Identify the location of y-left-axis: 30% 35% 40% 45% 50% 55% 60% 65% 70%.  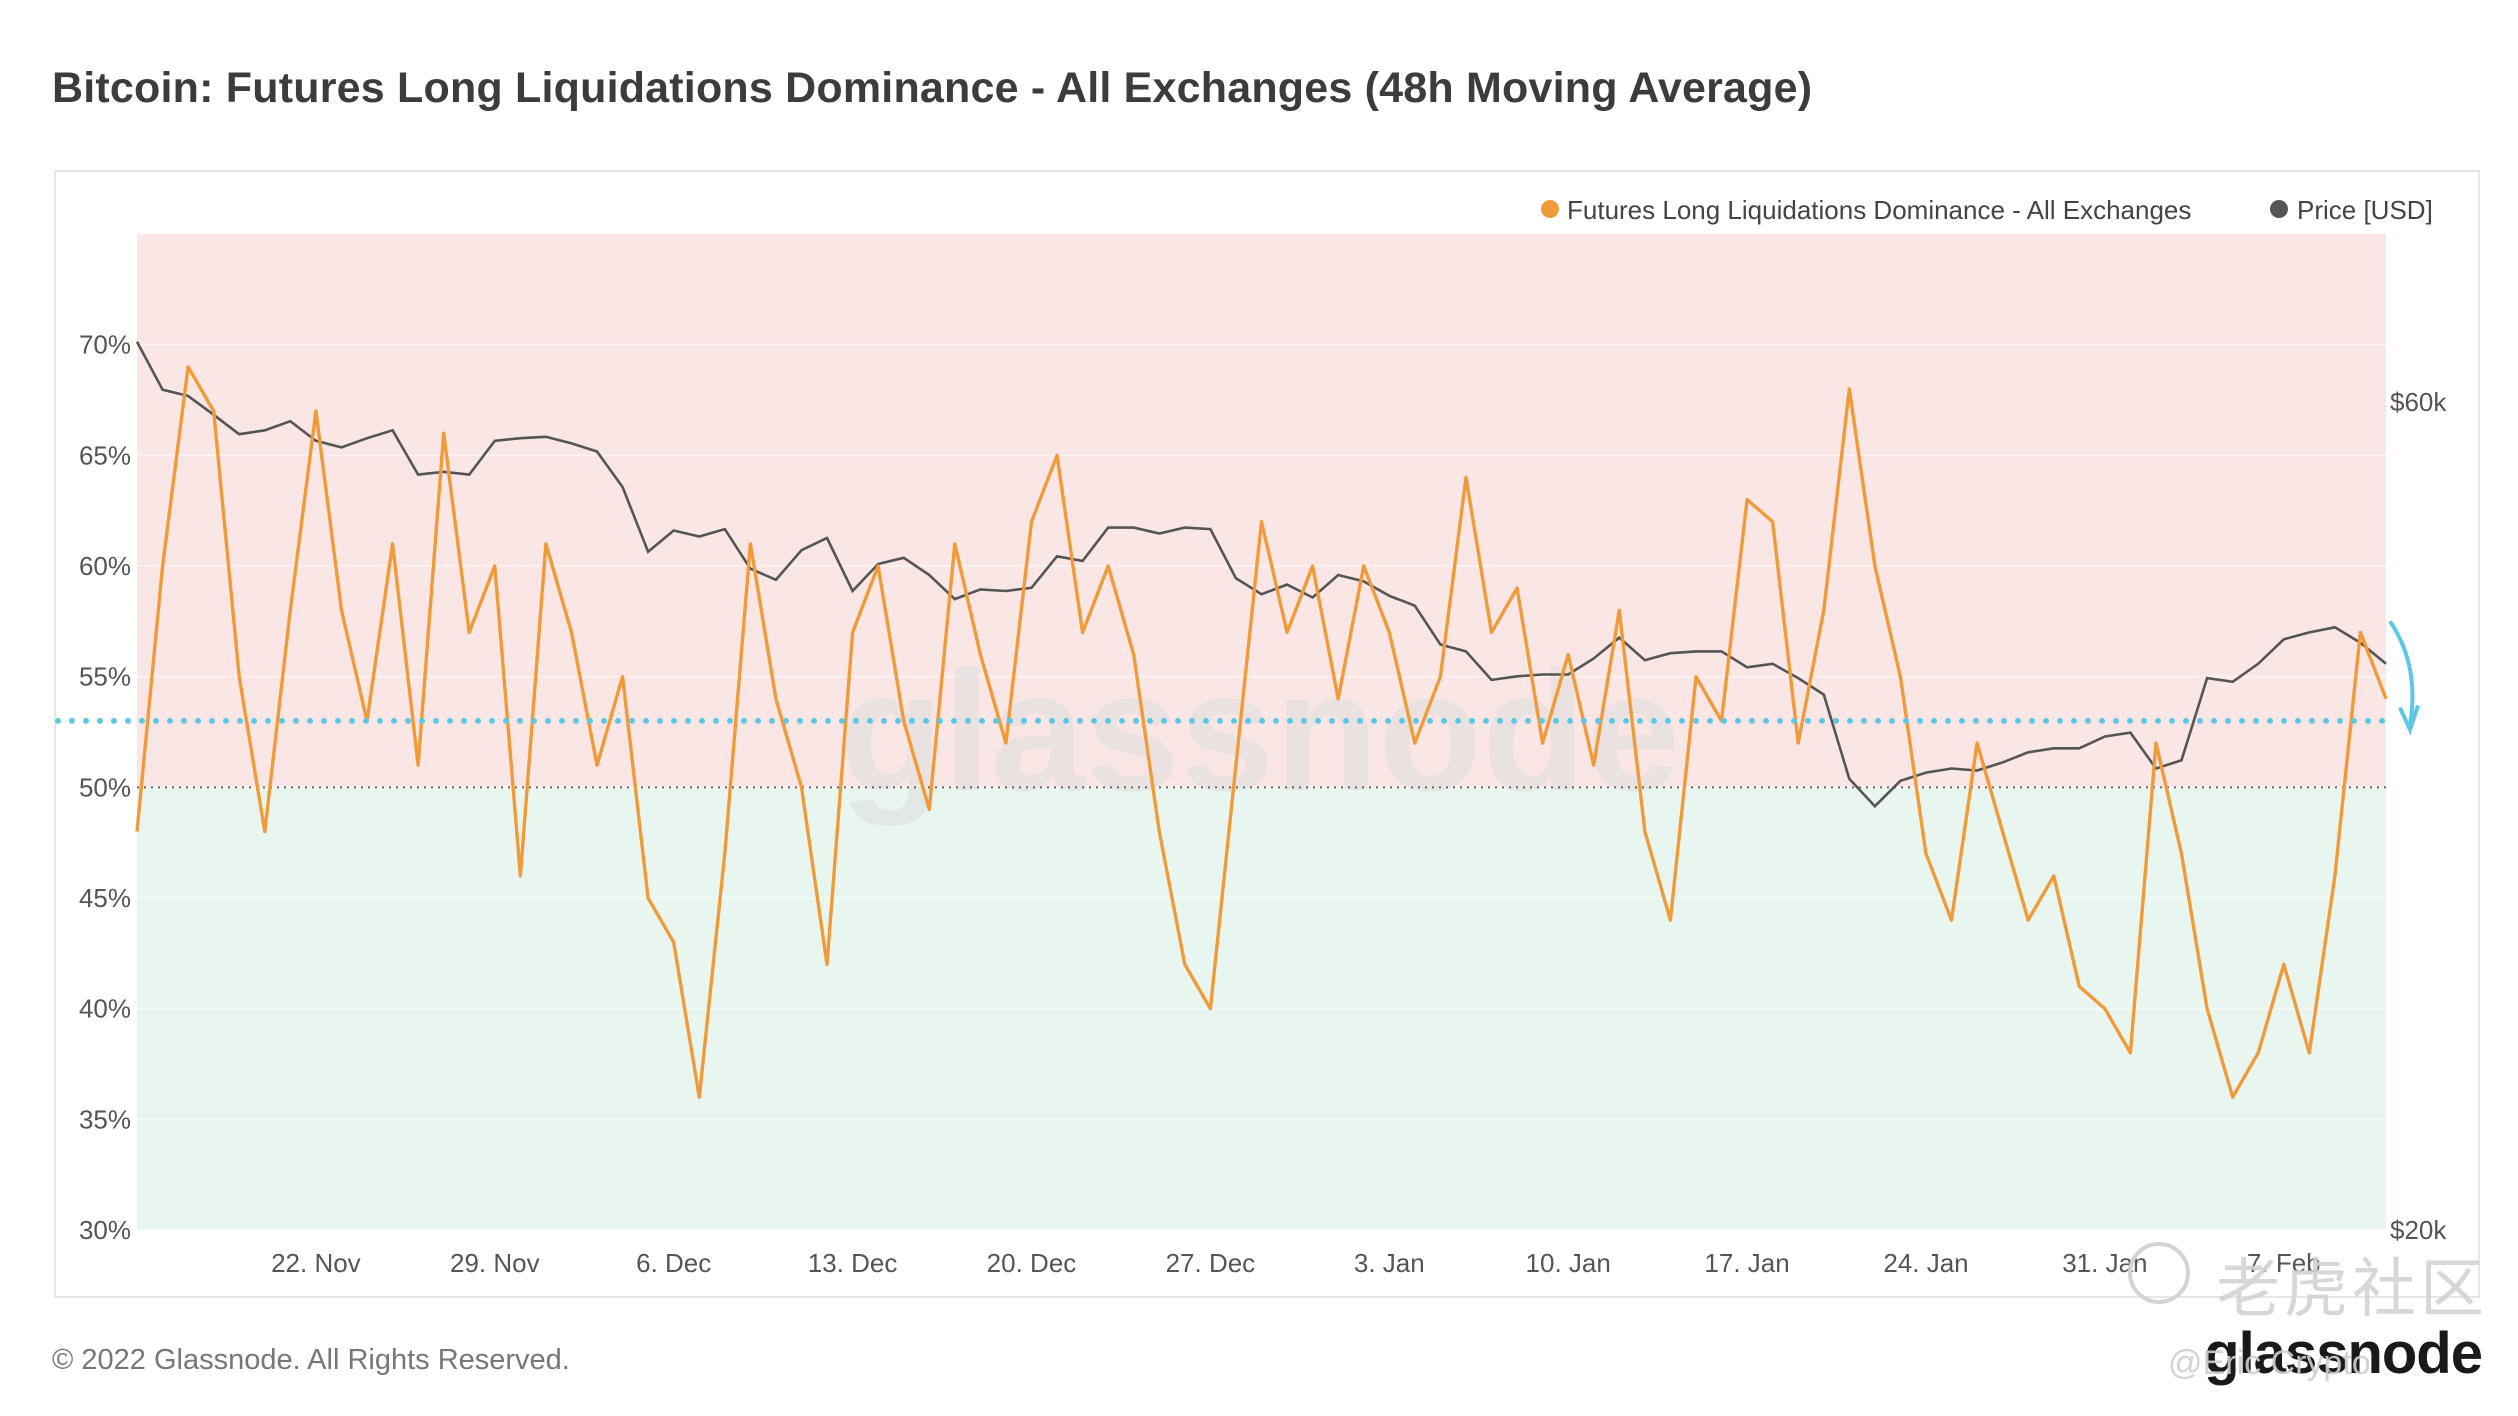
(105, 787).